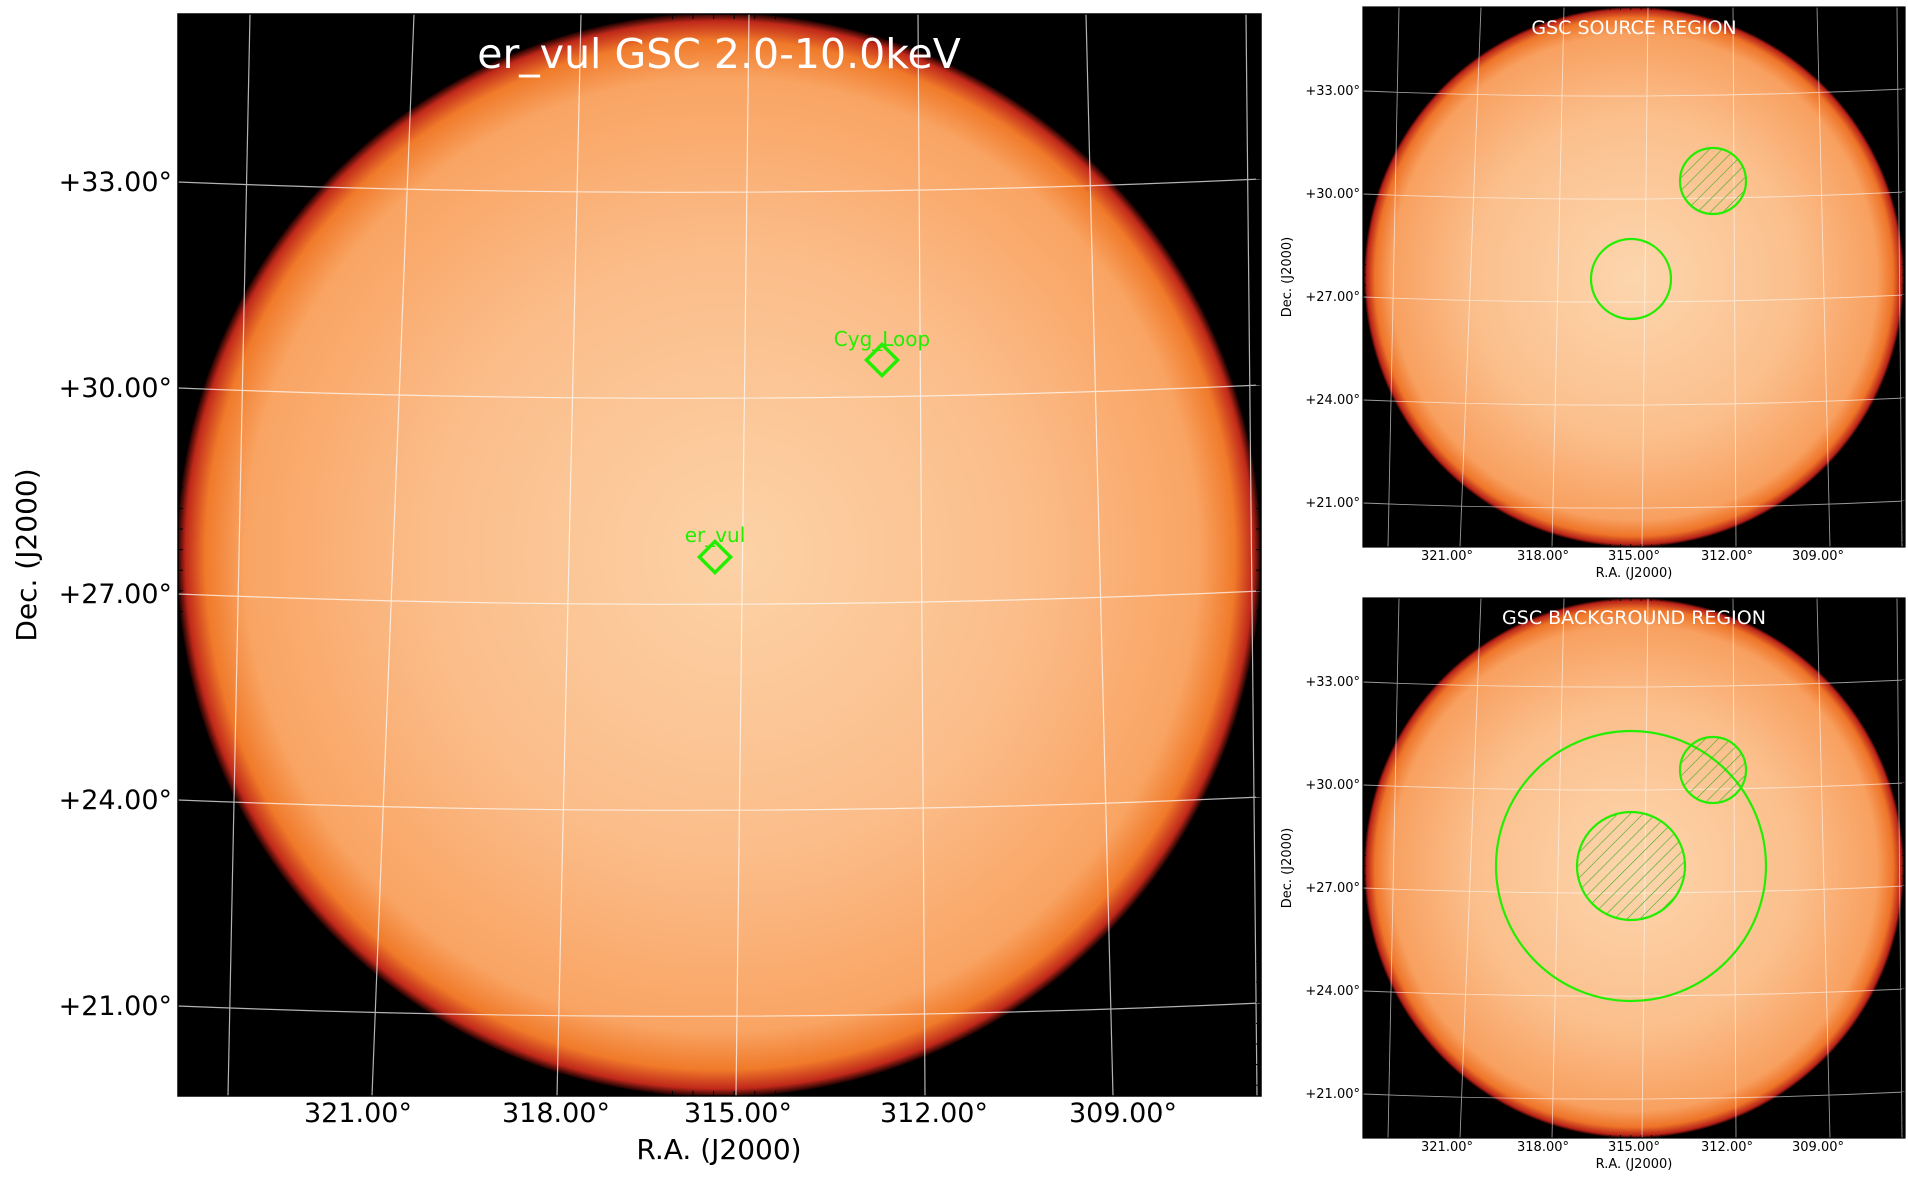 This screenshot has height=1178, width=1908. I want to click on cyg-loop-marker: Cyg_Loop, so click(882, 353).